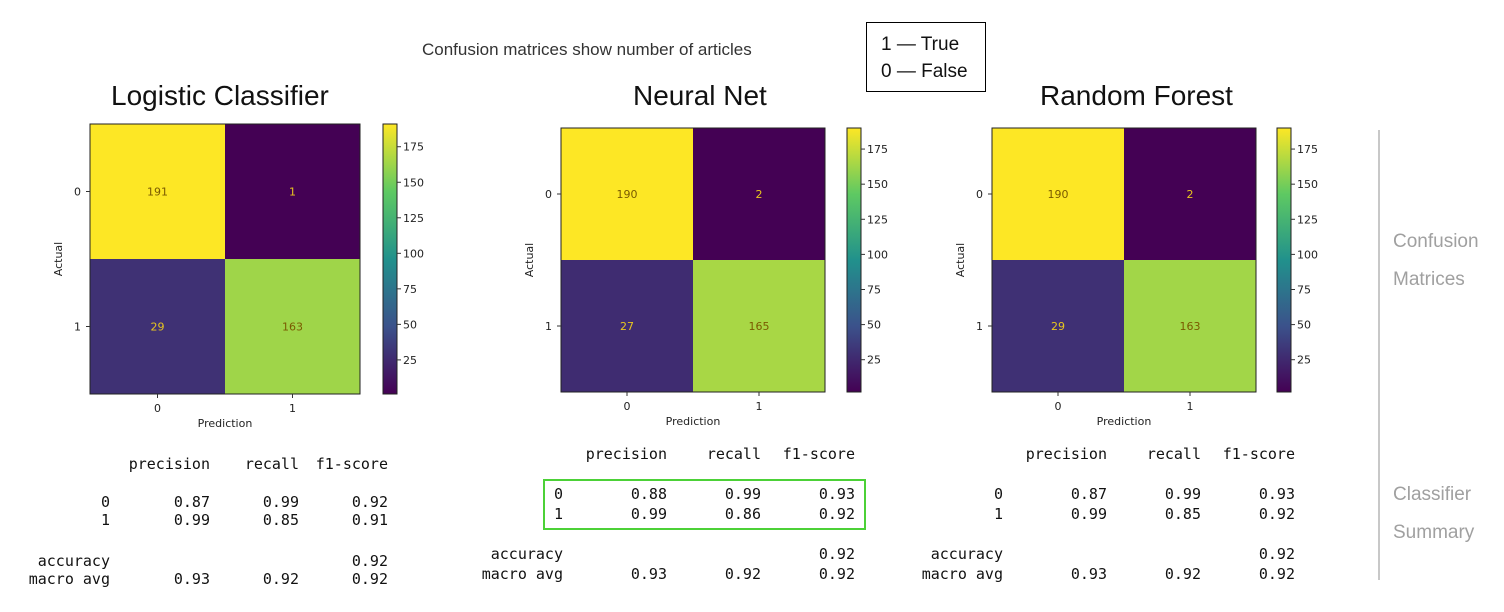  What do you see at coordinates (1379, 355) in the screenshot?
I see `side-divider` at bounding box center [1379, 355].